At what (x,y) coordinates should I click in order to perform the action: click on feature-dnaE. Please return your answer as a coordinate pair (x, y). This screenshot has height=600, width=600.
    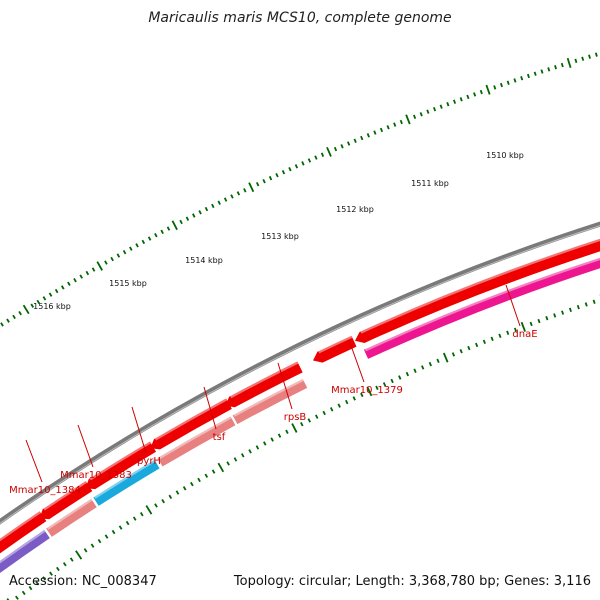
    Looking at the image, I should click on (481, 308).